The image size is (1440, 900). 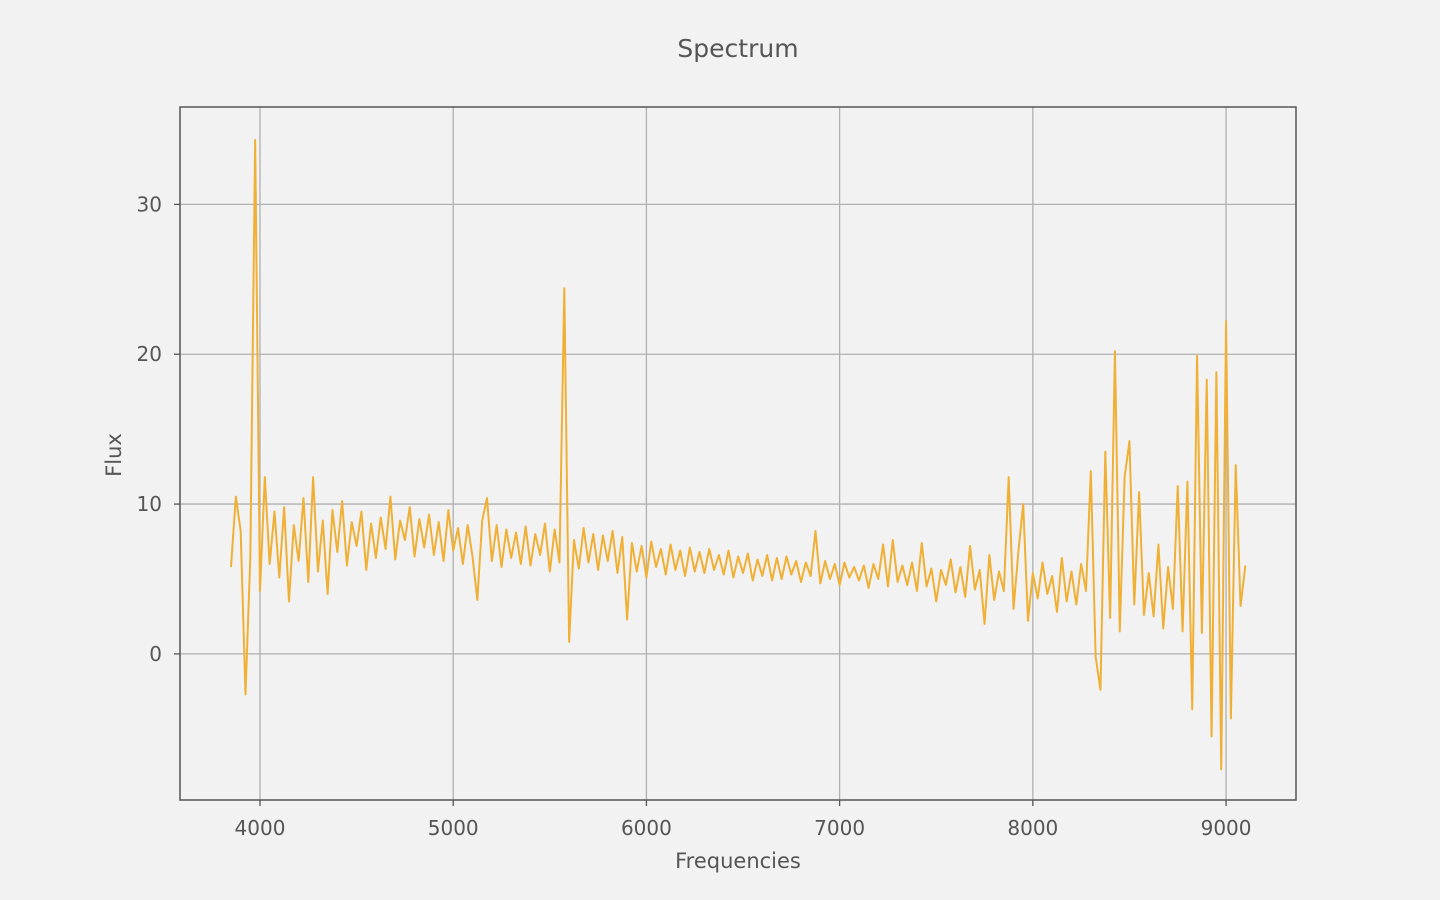 What do you see at coordinates (453, 828) in the screenshot?
I see `x-tick-label: 5000` at bounding box center [453, 828].